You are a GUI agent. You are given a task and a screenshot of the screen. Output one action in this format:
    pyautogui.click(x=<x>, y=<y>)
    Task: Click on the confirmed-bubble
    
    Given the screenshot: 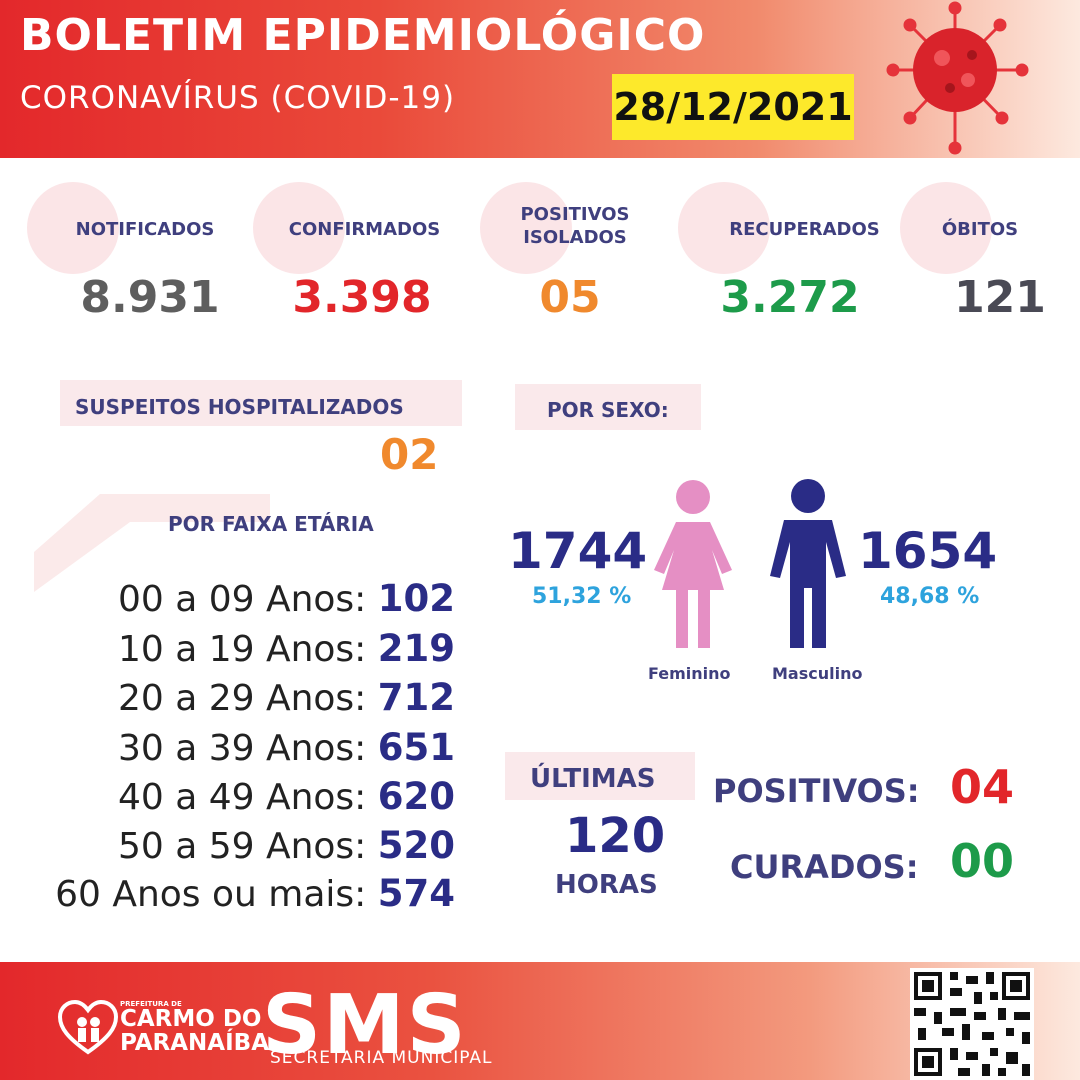 What is the action you would take?
    pyautogui.click(x=299, y=228)
    